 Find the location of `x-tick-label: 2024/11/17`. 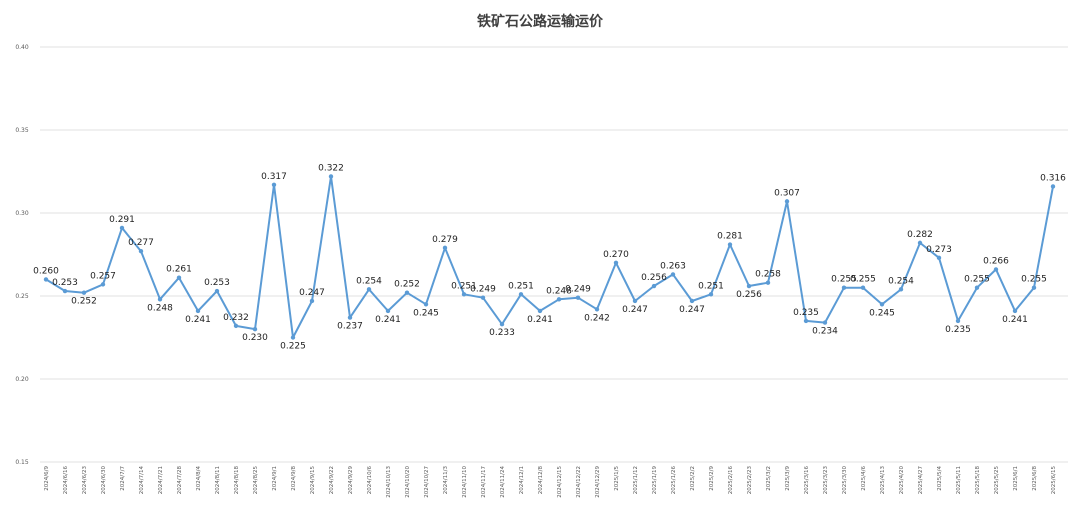

x-tick-label: 2024/11/17 is located at coordinates (484, 482).